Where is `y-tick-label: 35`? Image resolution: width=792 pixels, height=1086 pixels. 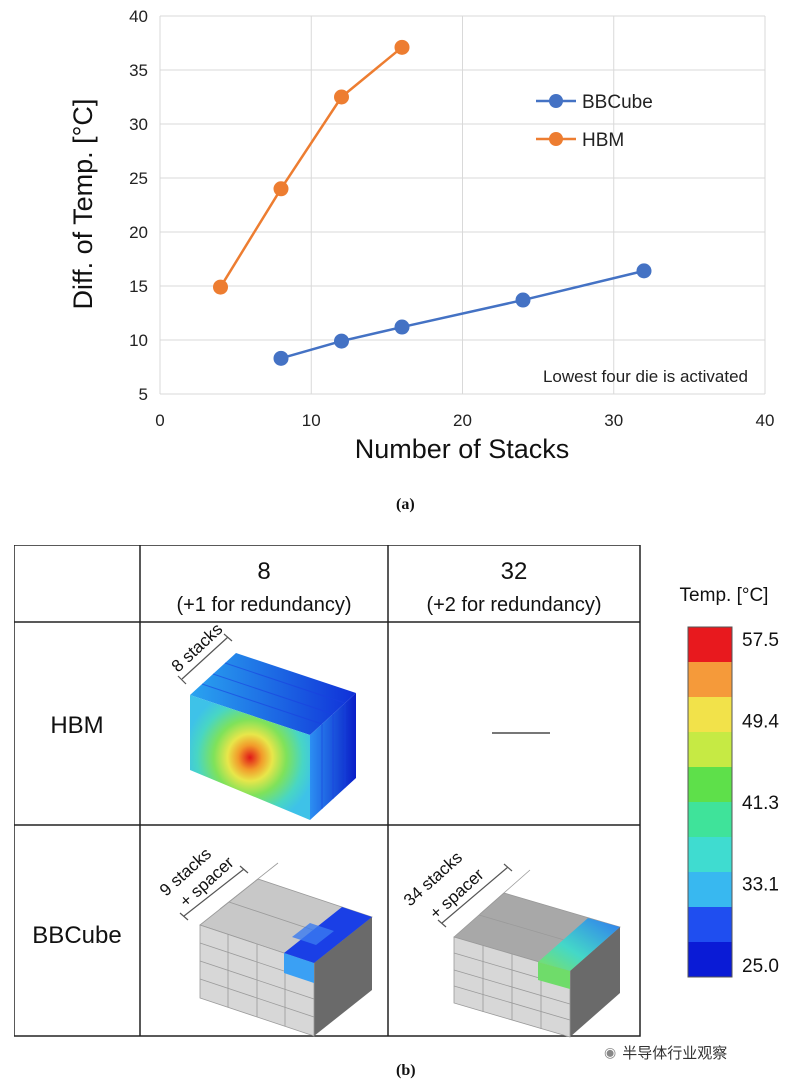
y-tick-label: 35 is located at coordinates (138, 70).